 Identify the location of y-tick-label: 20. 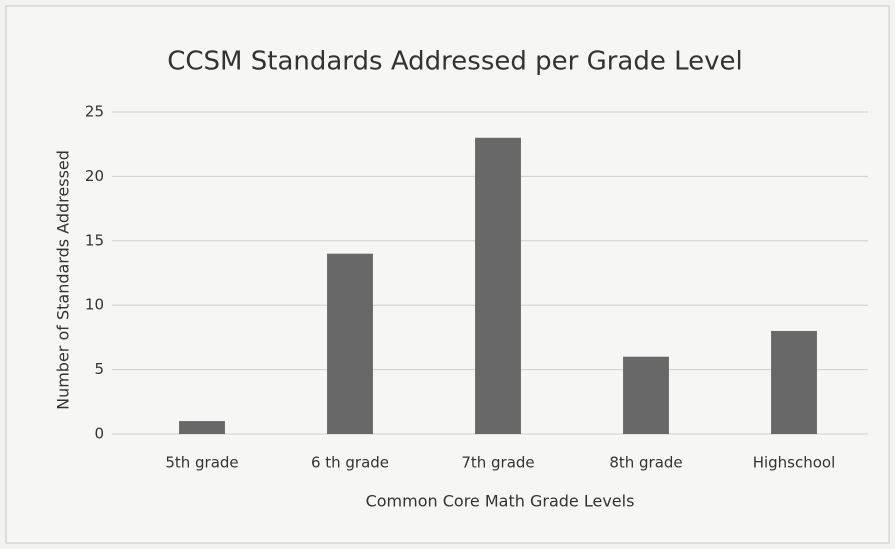
(94, 176).